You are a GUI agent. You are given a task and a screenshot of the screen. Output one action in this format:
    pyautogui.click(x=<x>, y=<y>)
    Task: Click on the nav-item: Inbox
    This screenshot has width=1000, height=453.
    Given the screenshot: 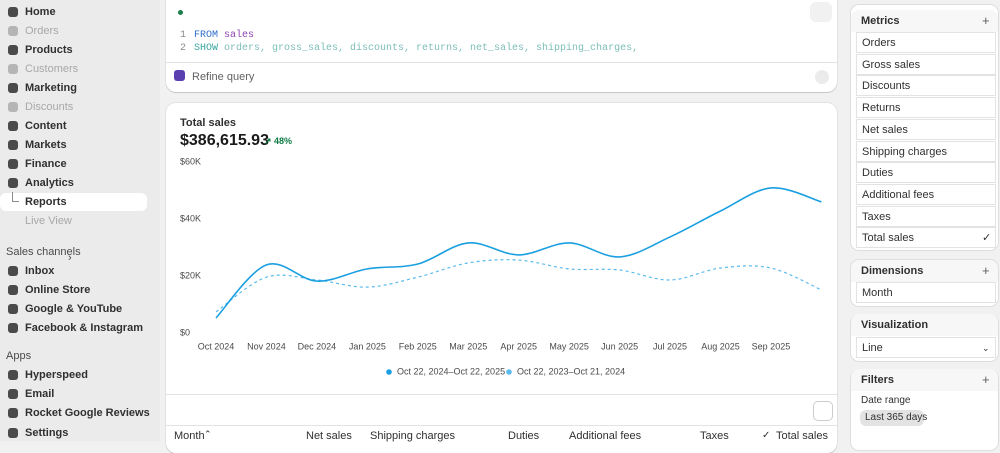 What is the action you would take?
    pyautogui.click(x=40, y=271)
    